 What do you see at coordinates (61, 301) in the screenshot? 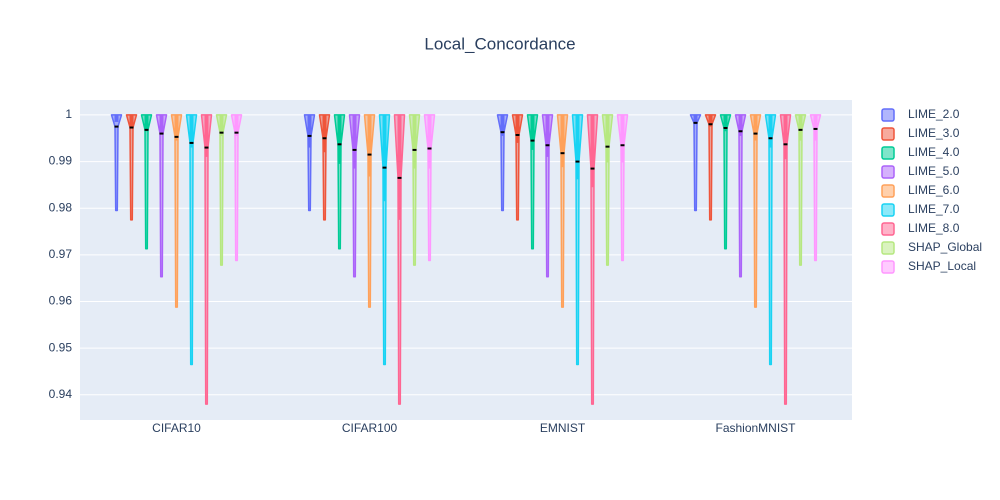
I see `y-tick-label: 0.96` at bounding box center [61, 301].